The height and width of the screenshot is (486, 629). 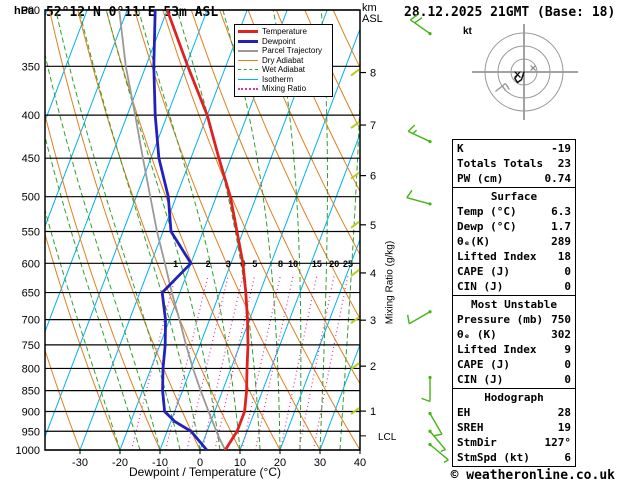 I want to click on svg-text: 6, so click(x=373, y=177).